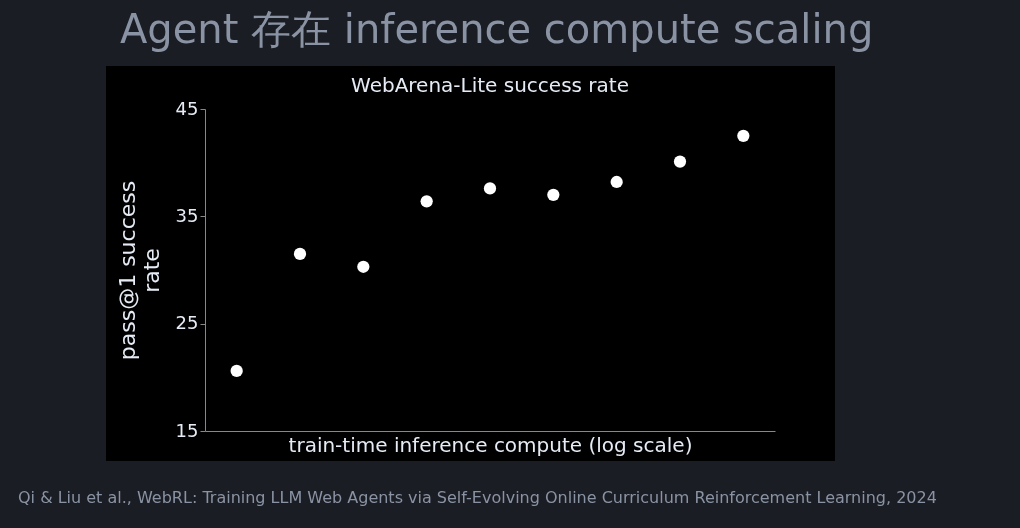 The width and height of the screenshot is (1020, 528). What do you see at coordinates (477, 497) in the screenshot?
I see `text: Qi & Liu et al., WebRL: Training LLM Web Agents via Self-Evolving Online Curriculum Reinforcement Learning, 2024` at bounding box center [477, 497].